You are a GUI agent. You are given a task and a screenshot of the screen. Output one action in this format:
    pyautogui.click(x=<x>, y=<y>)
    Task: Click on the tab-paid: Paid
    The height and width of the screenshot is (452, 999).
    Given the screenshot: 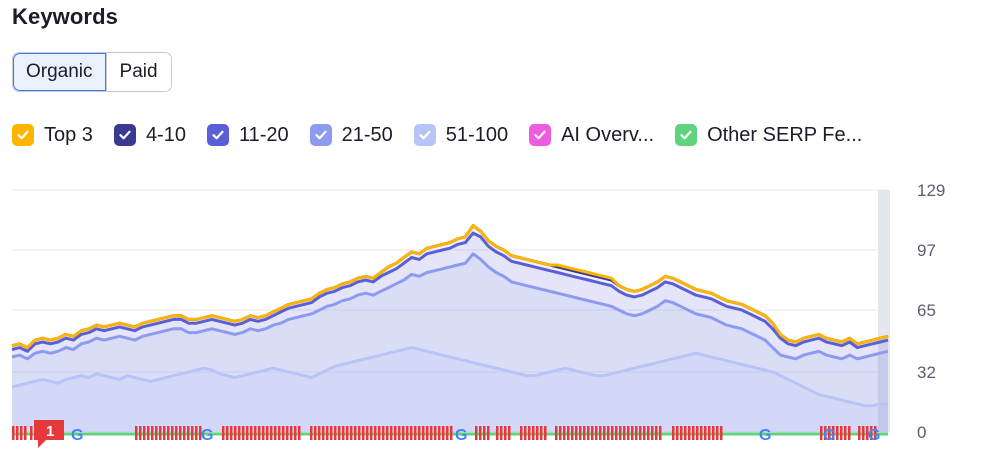 What is the action you would take?
    pyautogui.click(x=138, y=72)
    